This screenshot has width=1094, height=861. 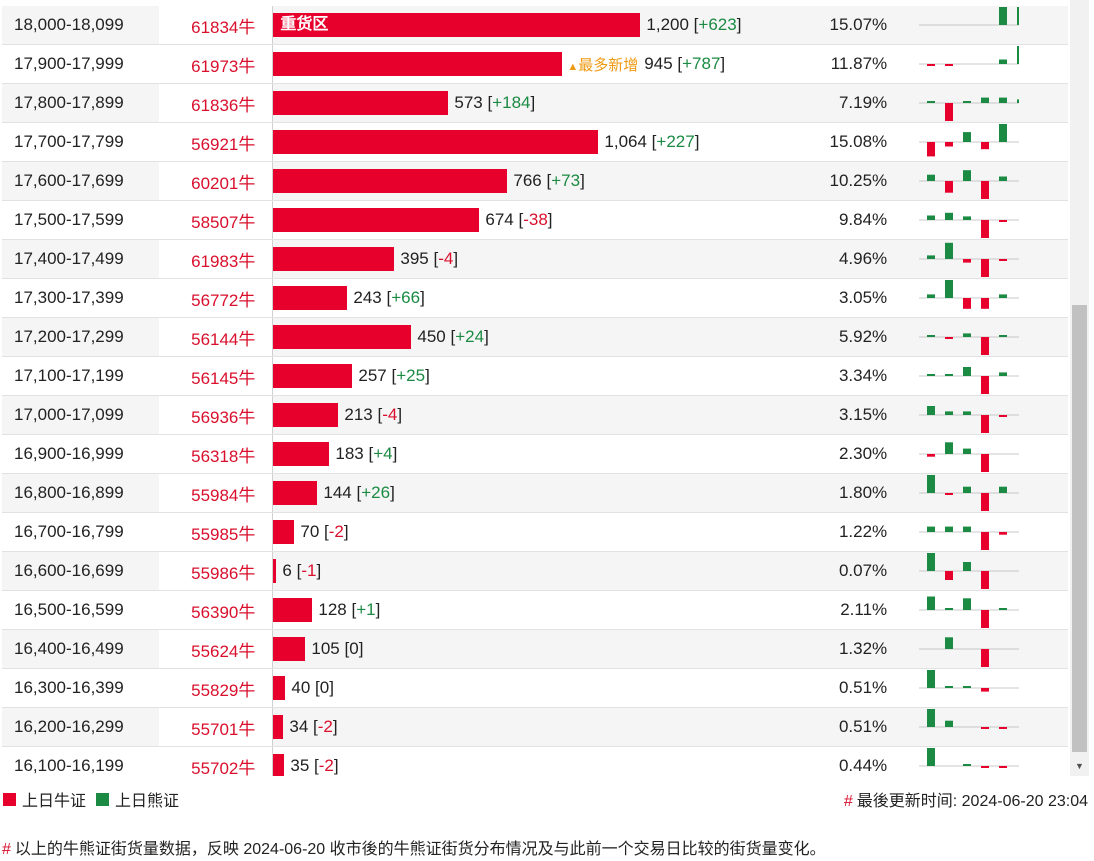 I want to click on quantity-value: 450, so click(x=431, y=336).